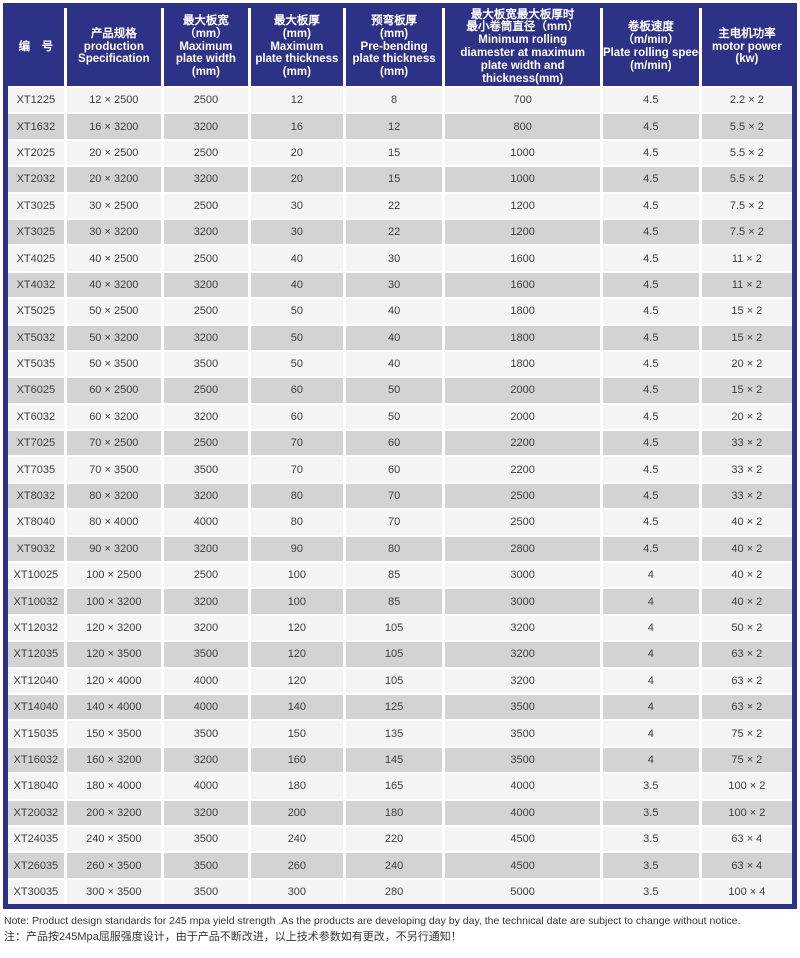 The image size is (800, 958). I want to click on value-cell-max_thickness: 50, so click(296, 364).